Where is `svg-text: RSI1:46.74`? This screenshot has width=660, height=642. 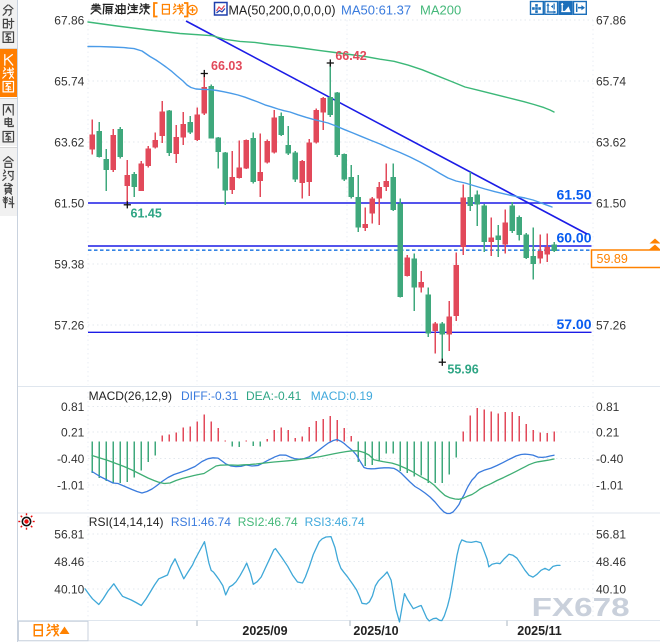
svg-text: RSI1:46.74 is located at coordinates (201, 522).